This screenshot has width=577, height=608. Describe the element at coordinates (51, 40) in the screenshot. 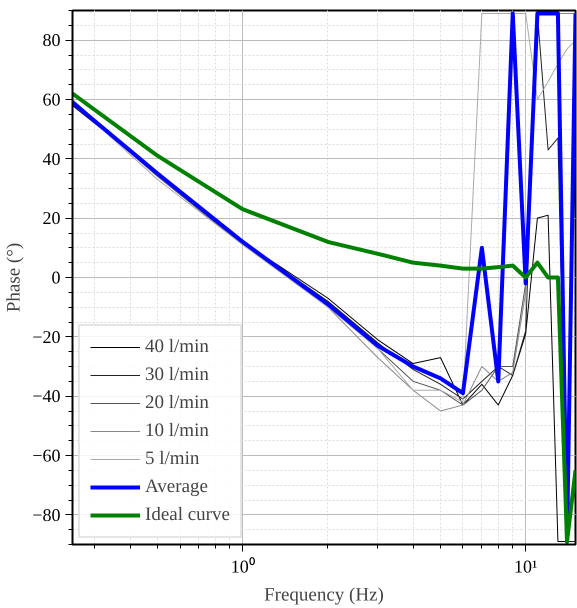

I see `y-tick-label: 80` at that location.